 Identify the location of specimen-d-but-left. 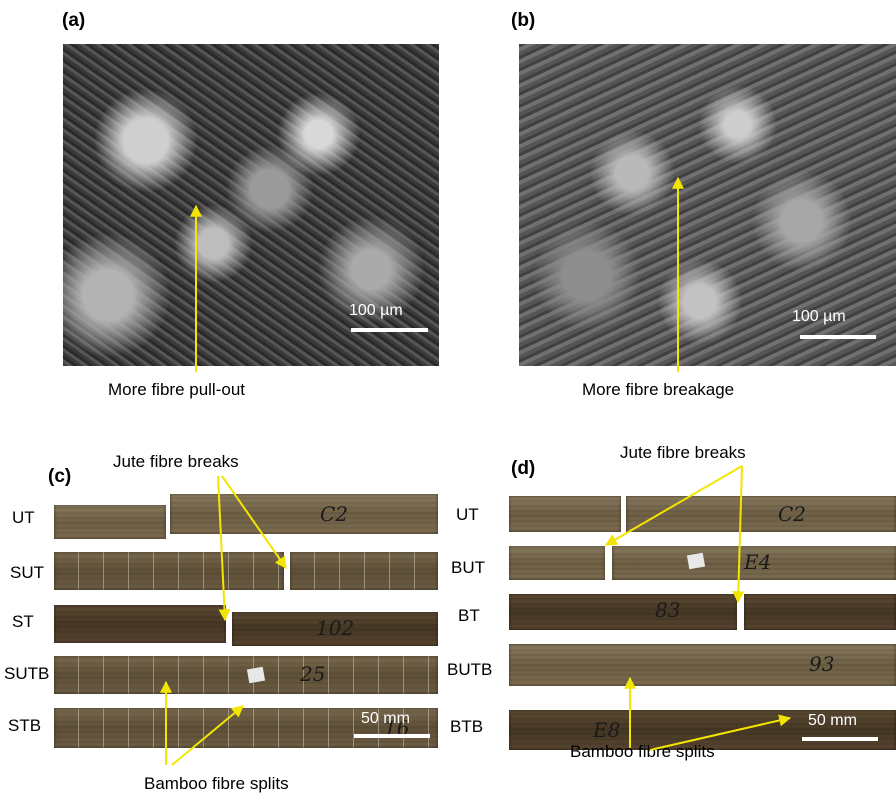
(557, 563).